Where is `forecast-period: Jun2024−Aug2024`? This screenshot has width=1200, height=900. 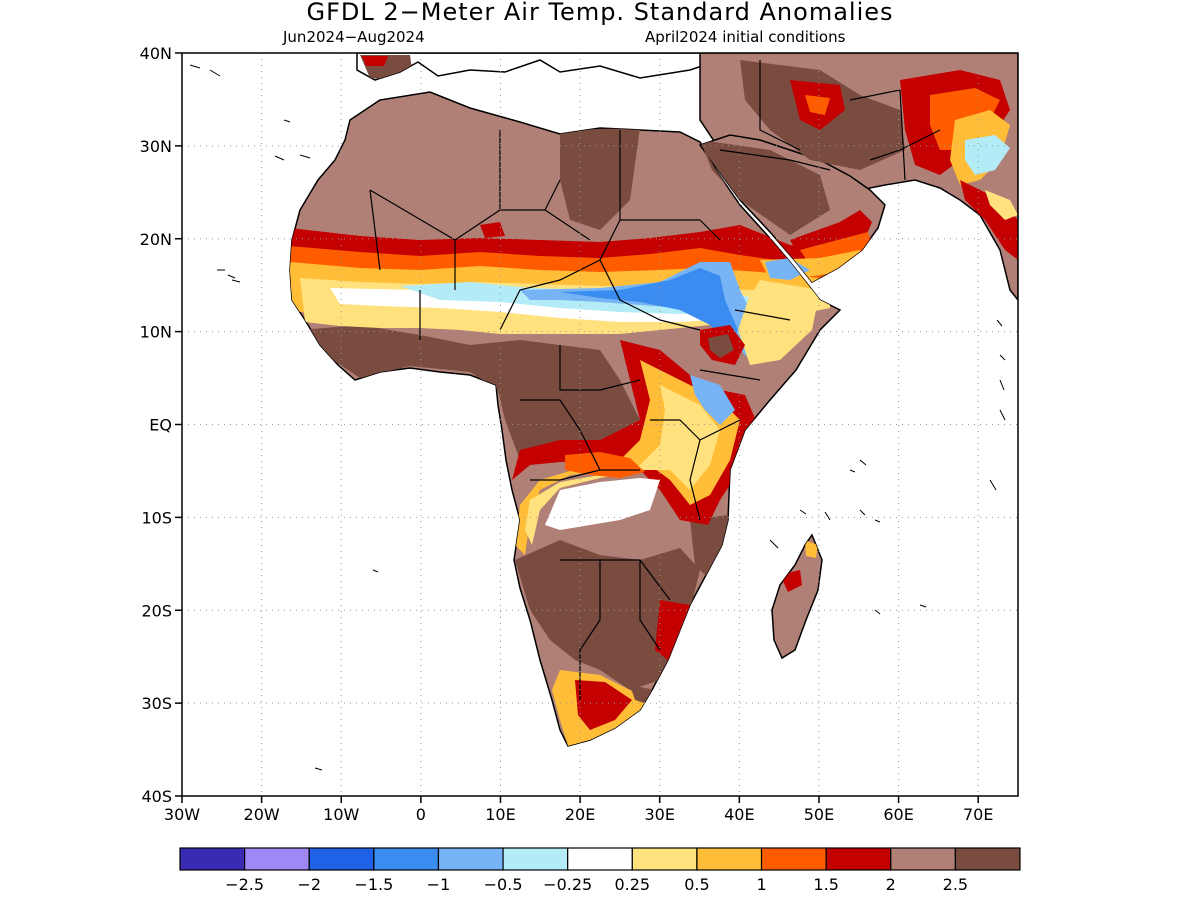
forecast-period: Jun2024−Aug2024 is located at coordinates (354, 37).